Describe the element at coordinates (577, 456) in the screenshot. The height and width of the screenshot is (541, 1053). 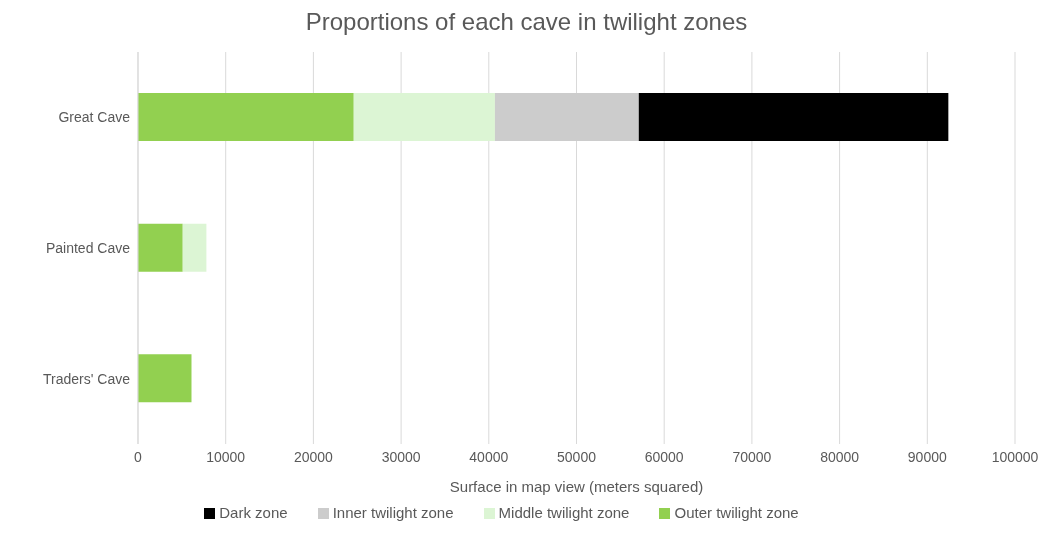
I see `x-tick-label: 50000` at that location.